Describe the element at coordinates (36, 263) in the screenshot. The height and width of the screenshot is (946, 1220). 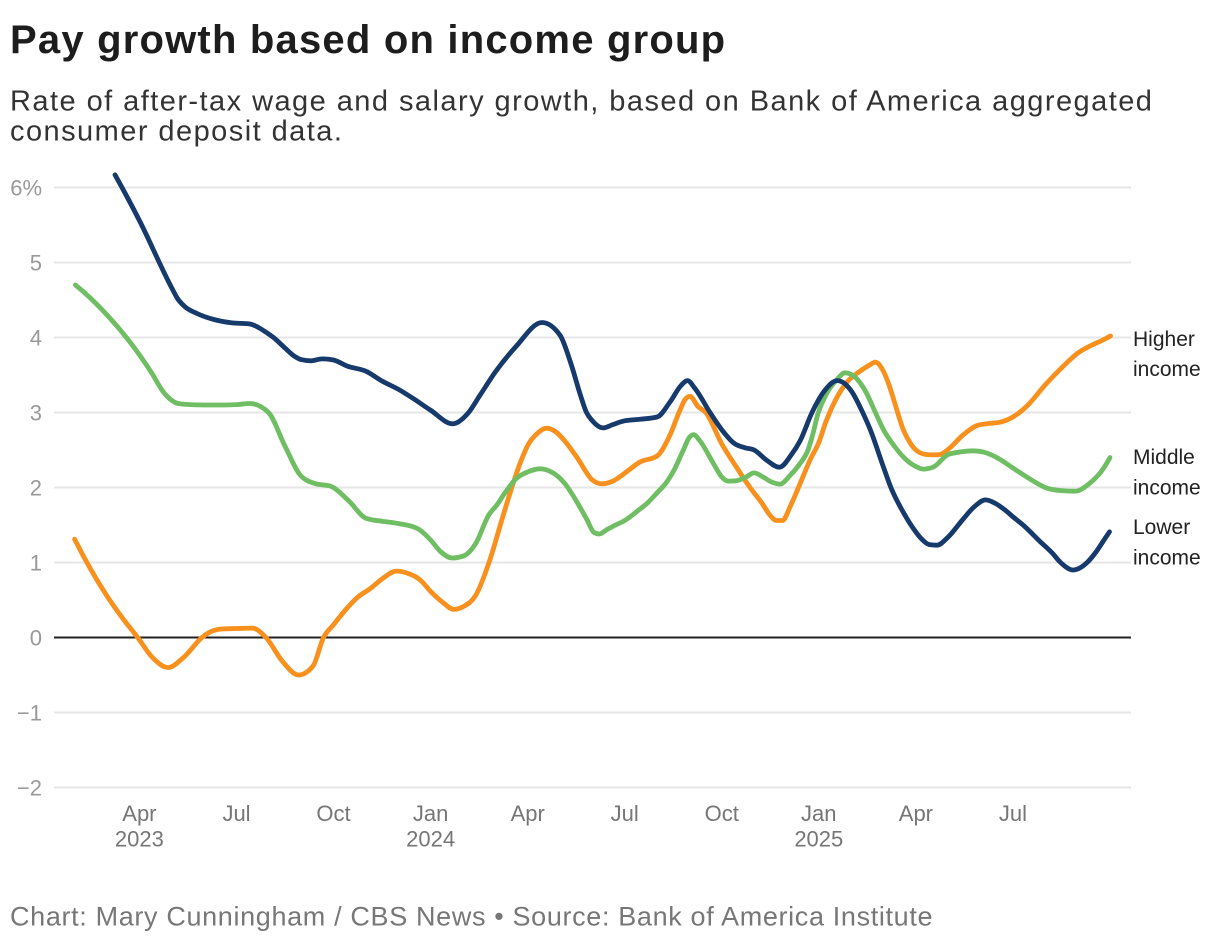
I see `svg-text: 5` at that location.